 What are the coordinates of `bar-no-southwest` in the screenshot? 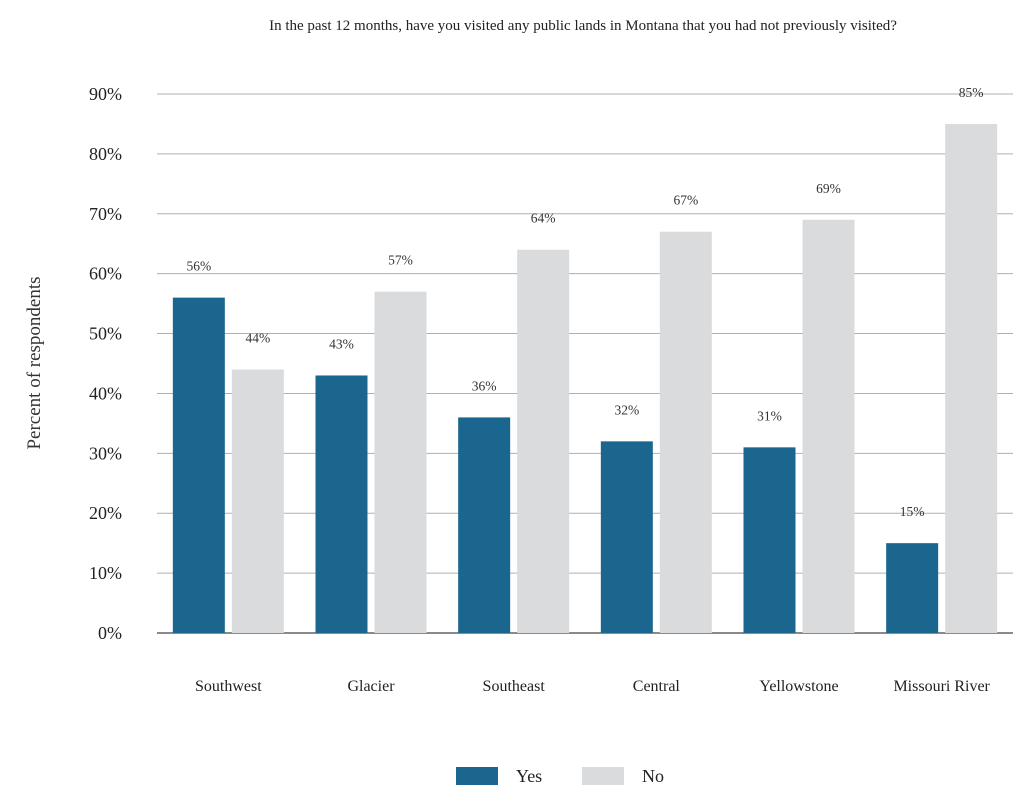 It's located at (257, 501).